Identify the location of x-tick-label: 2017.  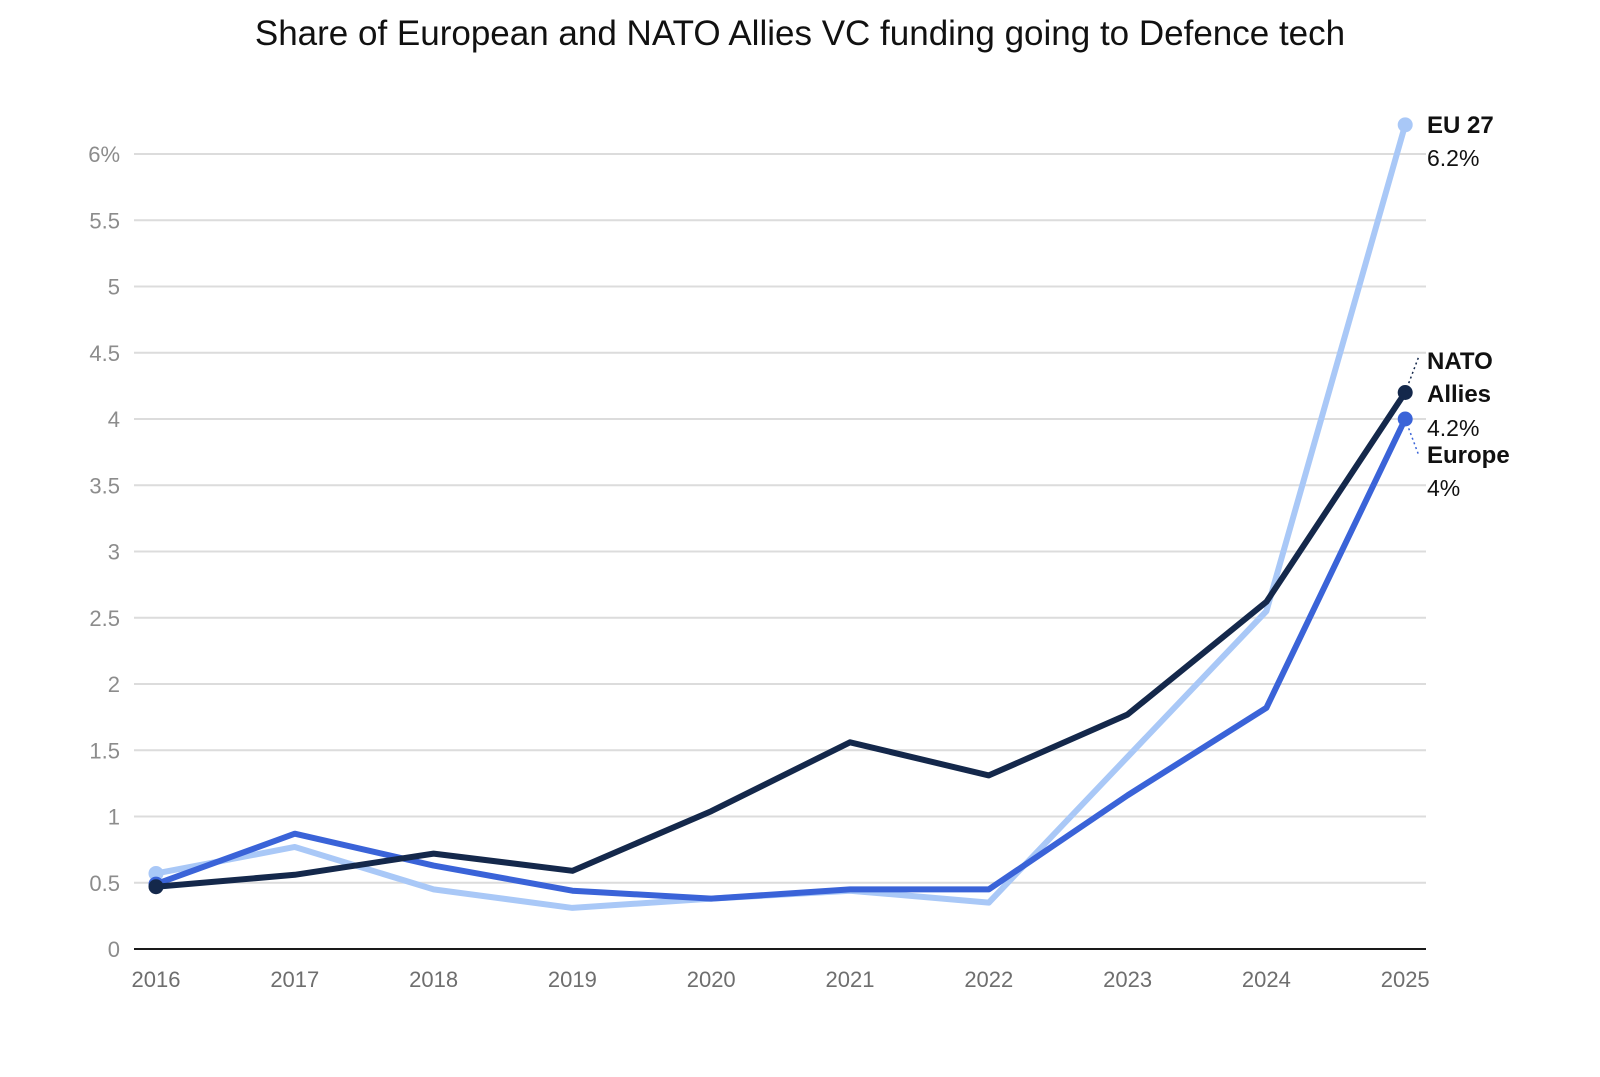
(294, 979).